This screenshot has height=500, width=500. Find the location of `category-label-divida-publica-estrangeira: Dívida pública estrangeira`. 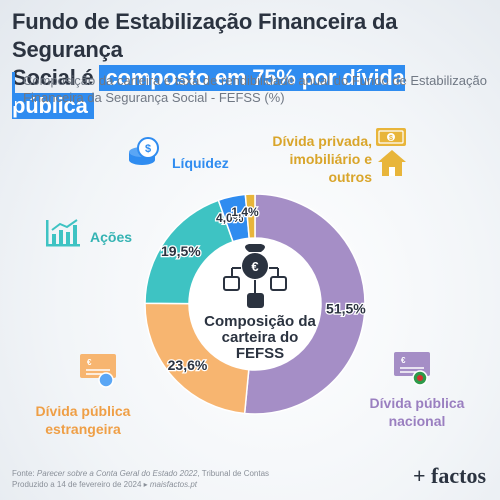

category-label-divida-publica-estrangeira: Dívida pública estrangeira is located at coordinates (83, 420).